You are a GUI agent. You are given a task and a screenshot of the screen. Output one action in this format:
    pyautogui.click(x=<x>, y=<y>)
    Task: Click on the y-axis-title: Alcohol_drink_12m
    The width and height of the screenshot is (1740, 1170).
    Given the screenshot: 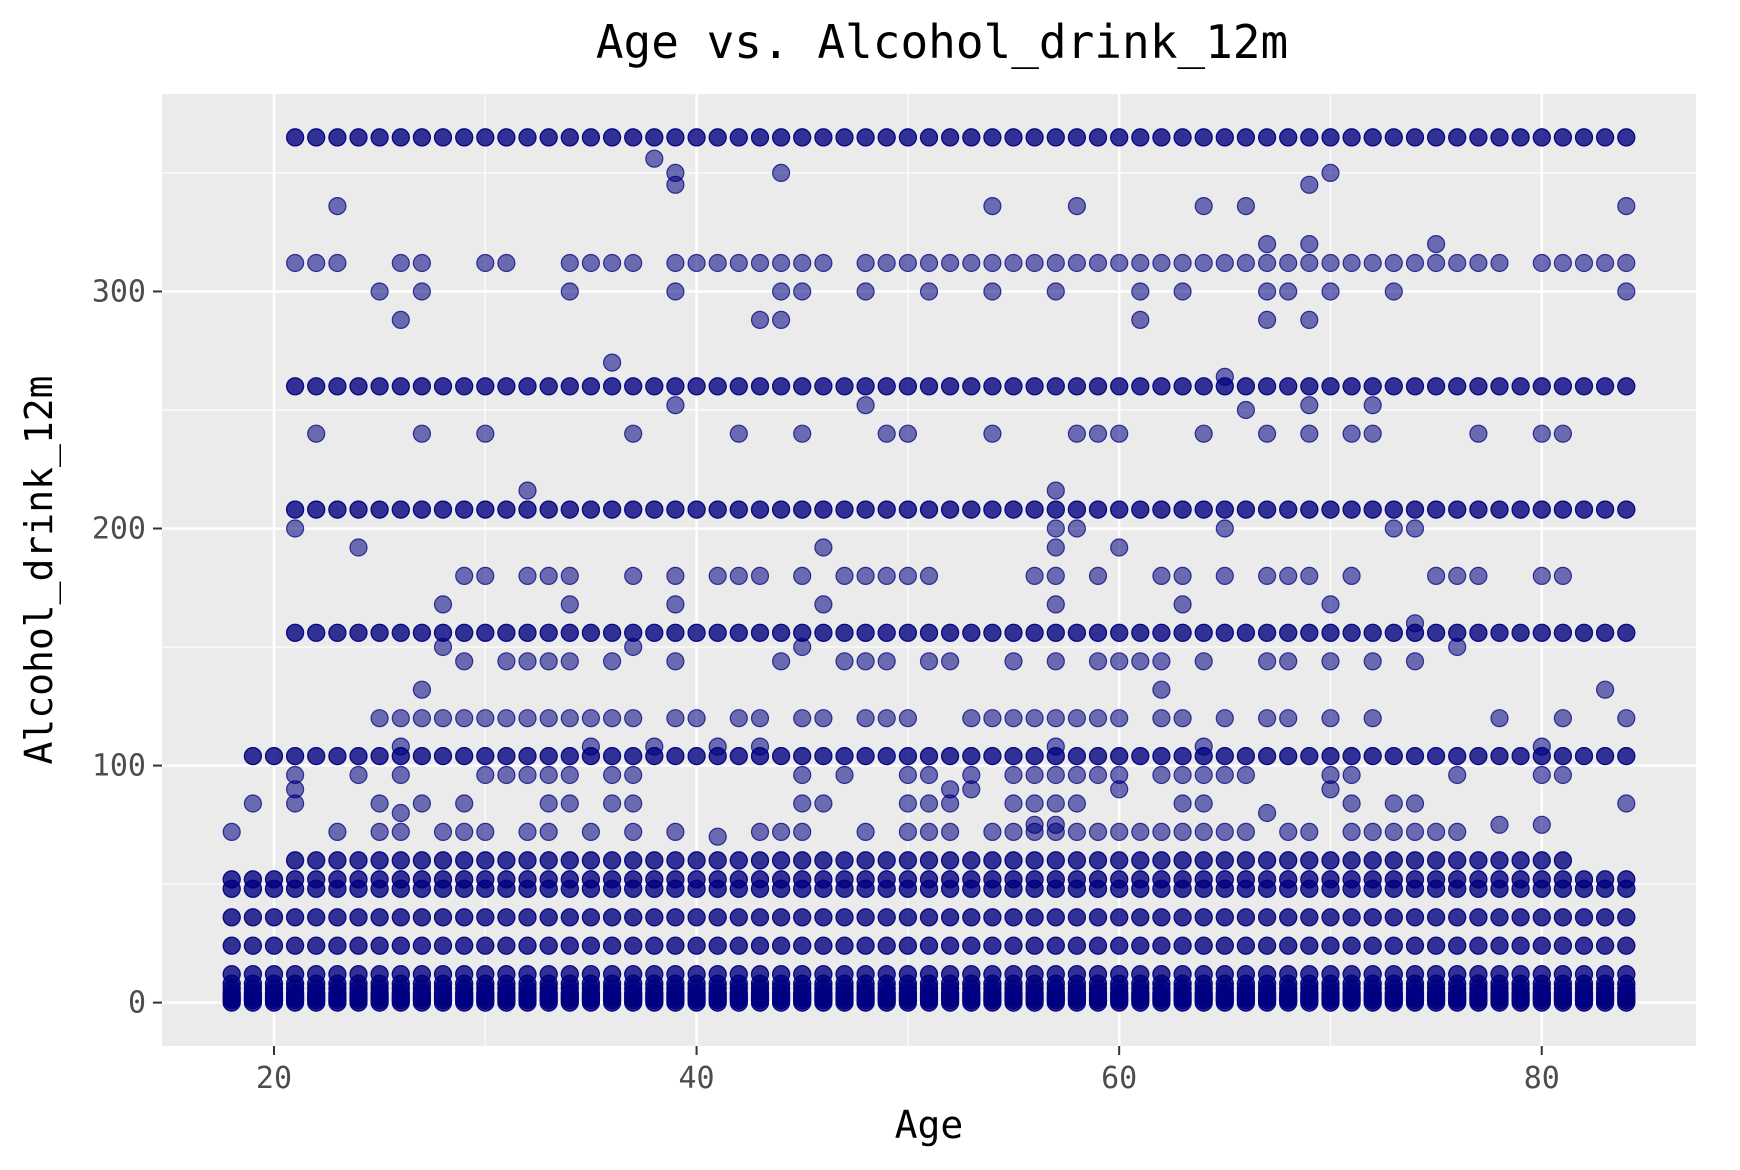 What is the action you would take?
    pyautogui.click(x=39, y=570)
    